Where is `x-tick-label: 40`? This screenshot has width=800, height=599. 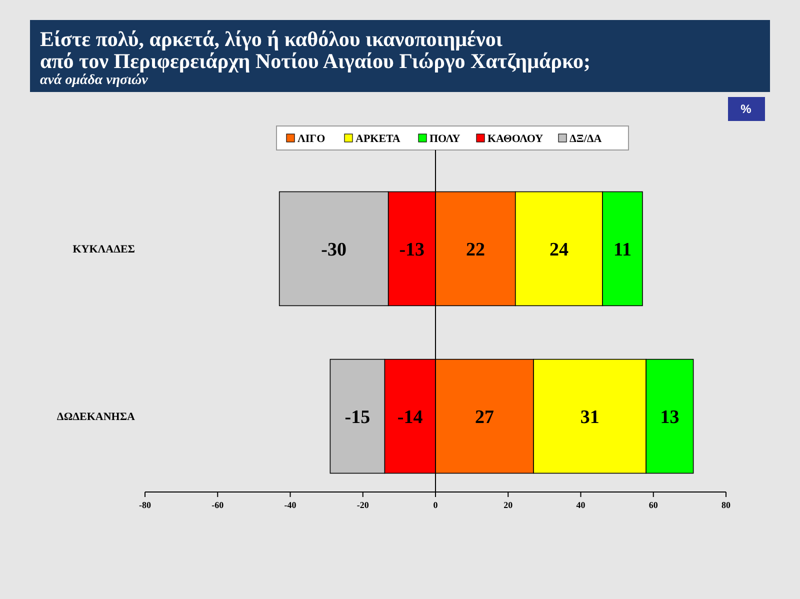 x-tick-label: 40 is located at coordinates (581, 505).